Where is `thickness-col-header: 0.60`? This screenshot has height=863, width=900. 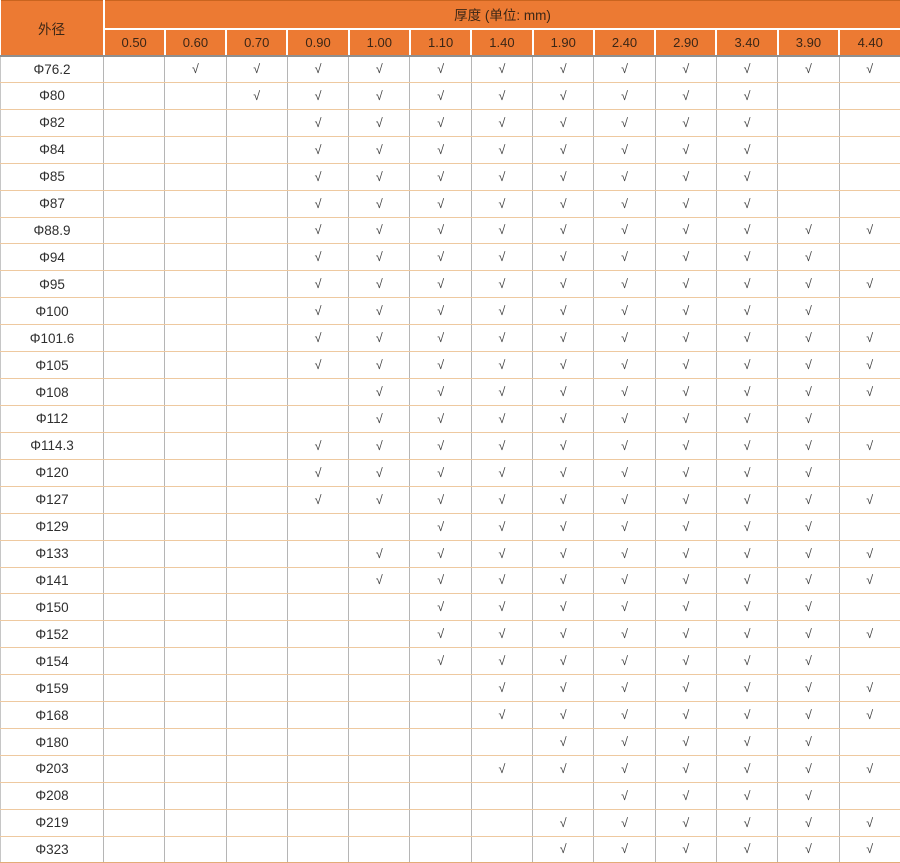
thickness-col-header: 0.60 is located at coordinates (195, 42).